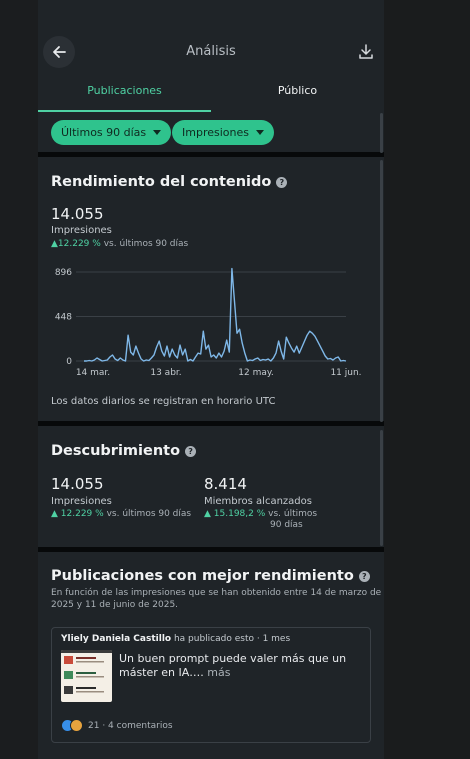 This screenshot has width=470, height=759. What do you see at coordinates (293, 514) in the screenshot?
I see `delta-suffix: vs. últimos` at bounding box center [293, 514].